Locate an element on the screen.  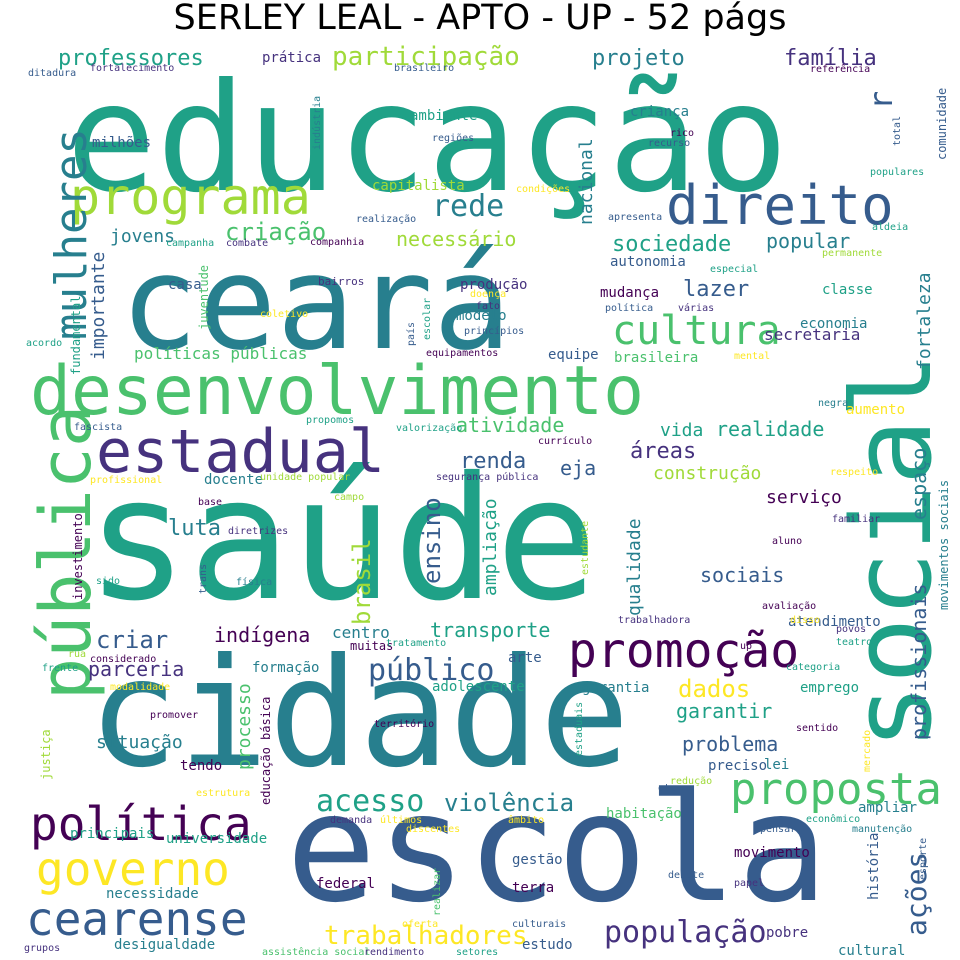
word-setores: setores is located at coordinates (477, 952).